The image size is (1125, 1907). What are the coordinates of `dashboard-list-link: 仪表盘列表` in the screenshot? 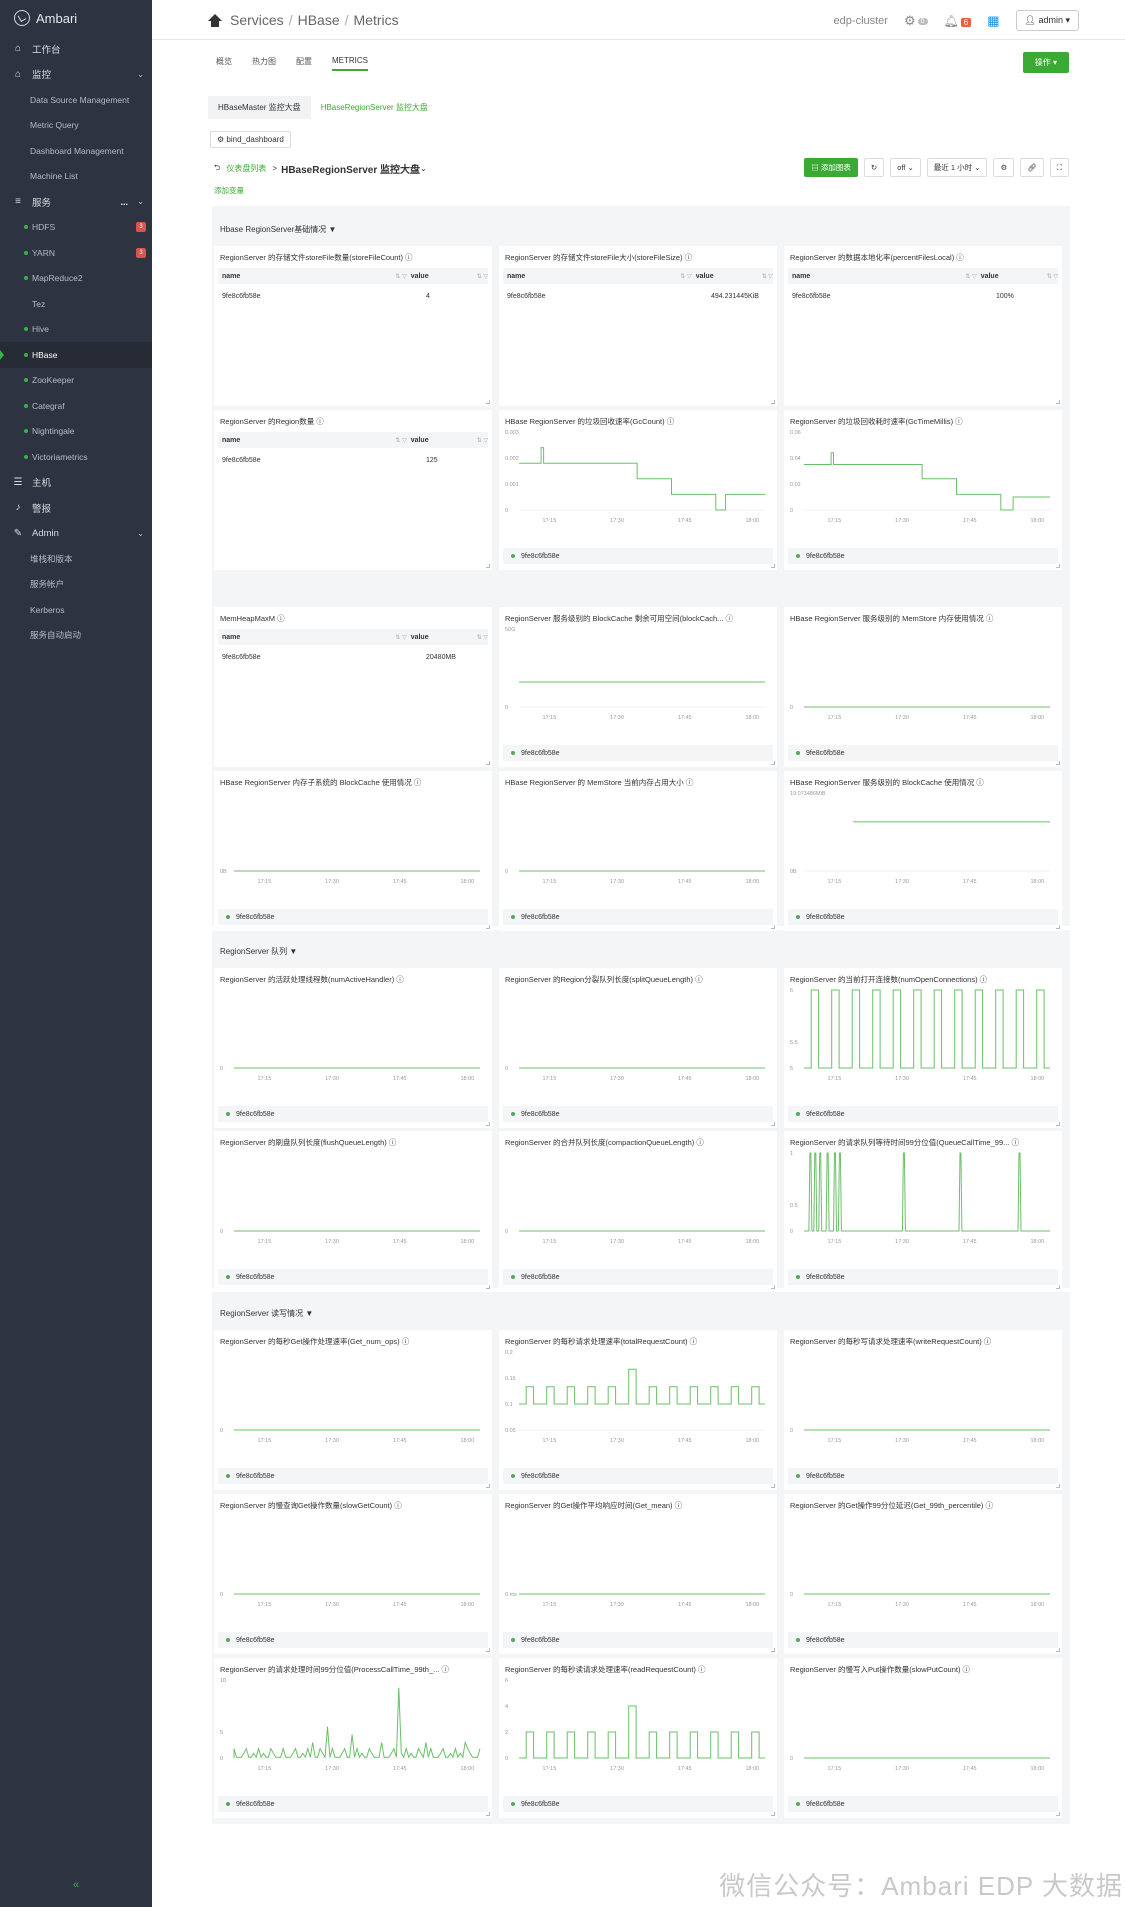 It's located at (246, 168).